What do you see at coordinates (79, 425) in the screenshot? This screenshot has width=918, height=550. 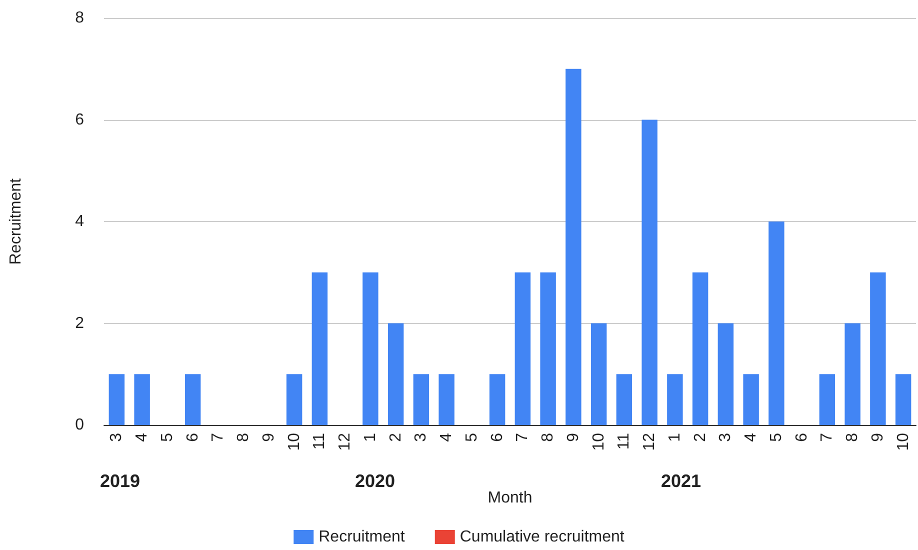 I see `y-tick-label: 0` at bounding box center [79, 425].